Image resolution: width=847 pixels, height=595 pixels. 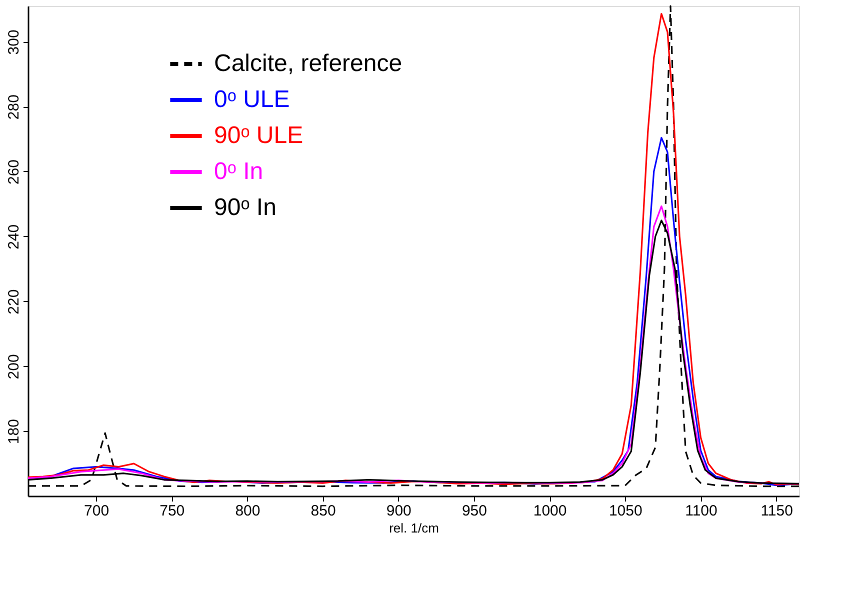 What do you see at coordinates (239, 171) in the screenshot?
I see `legend-label: 0ᵒ In` at bounding box center [239, 171].